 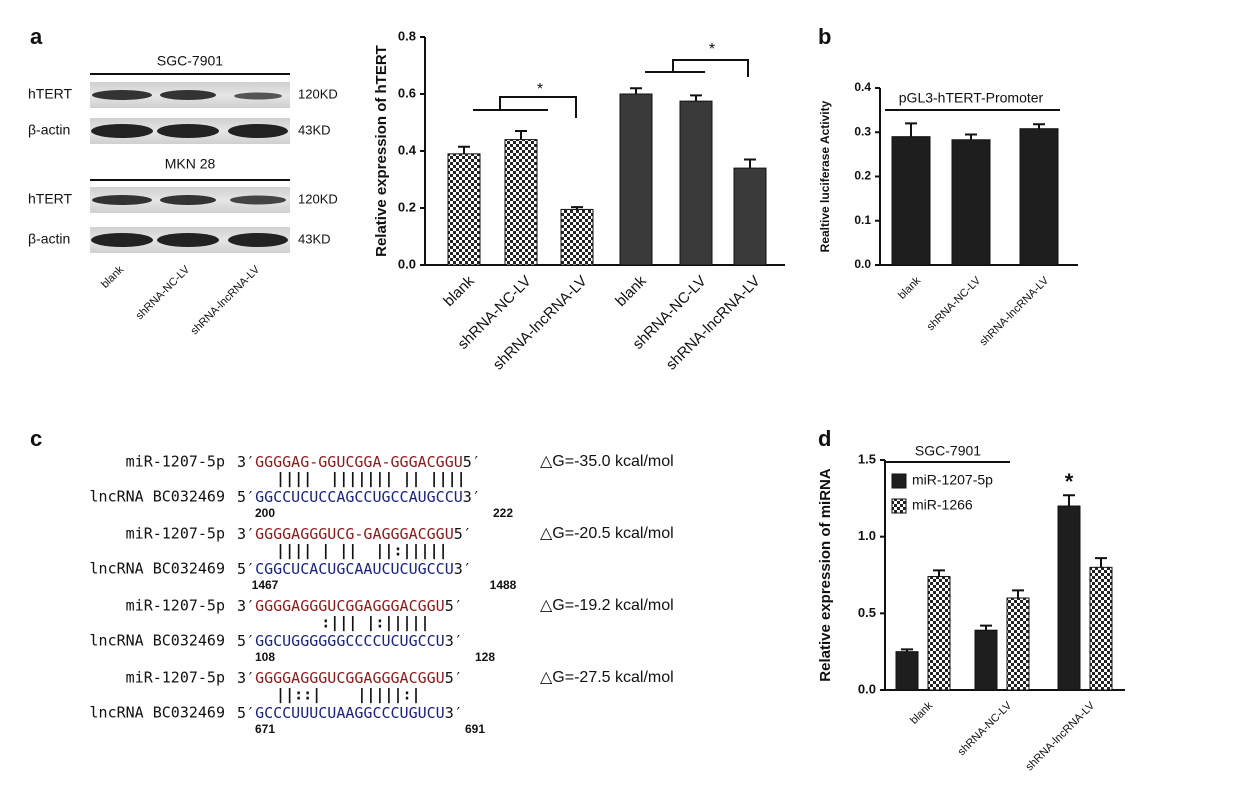 I want to click on lane-label: shRNA-lncRNA-LV, so click(x=226, y=300).